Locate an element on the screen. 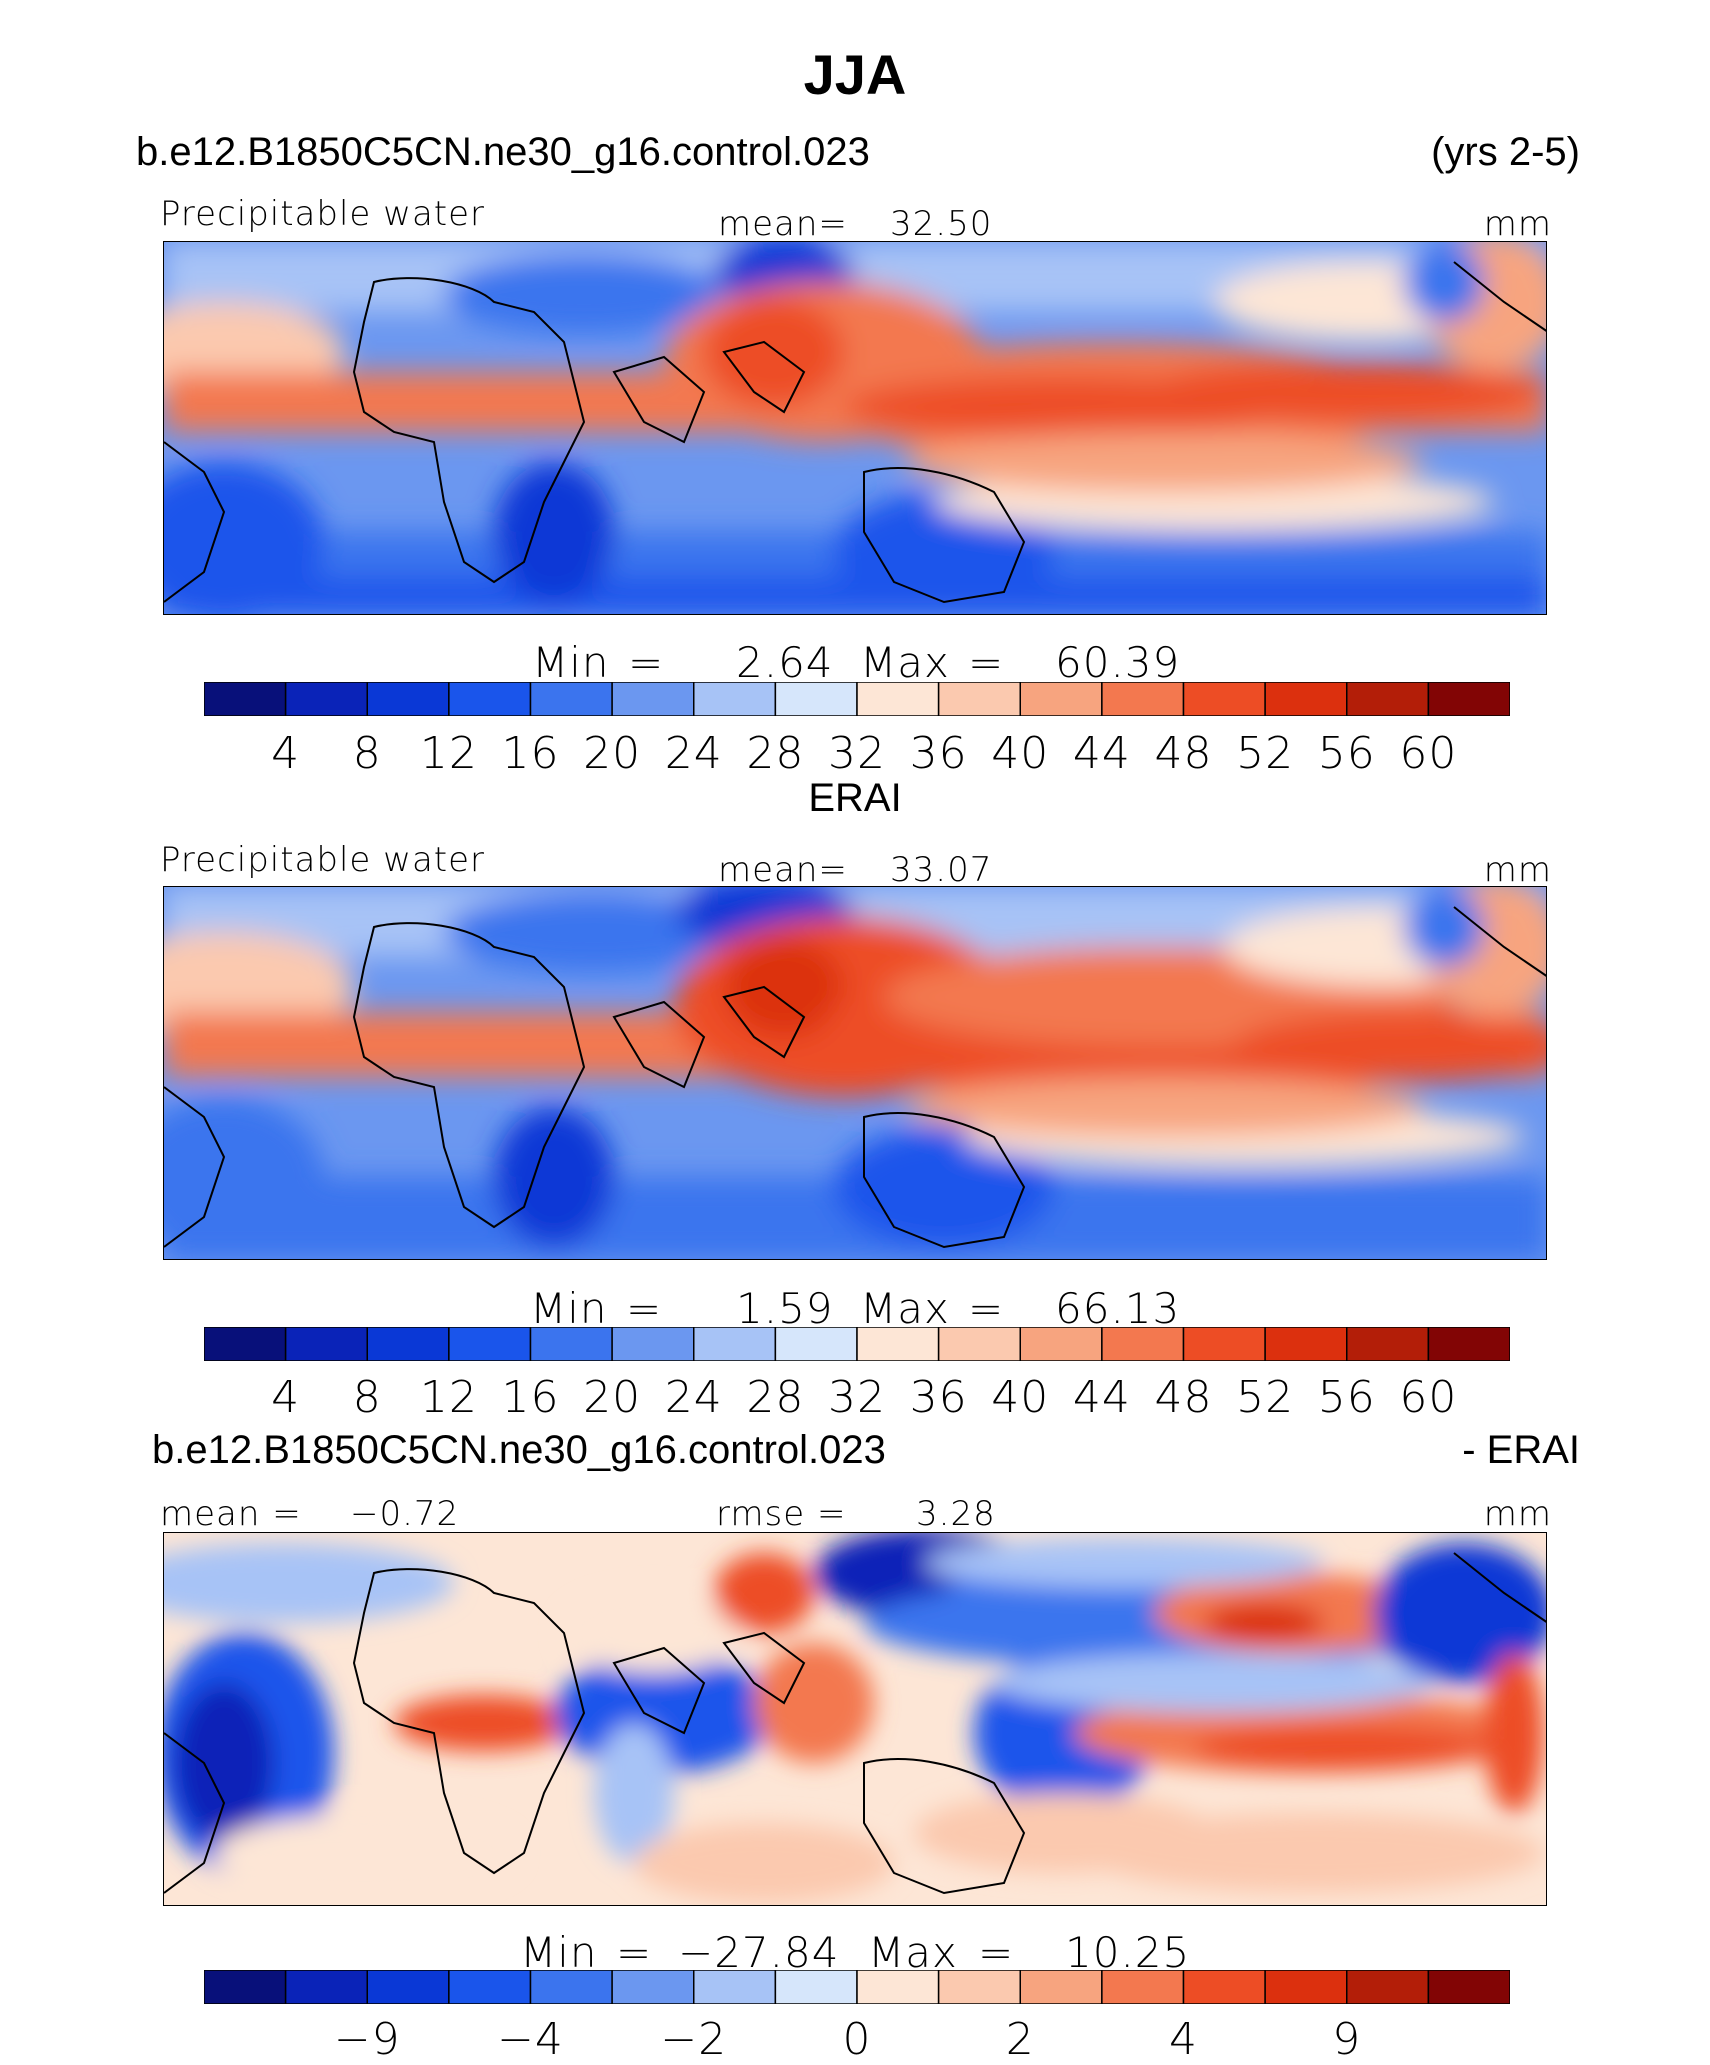 The width and height of the screenshot is (1710, 2065). panel1-colorbar is located at coordinates (857, 699).